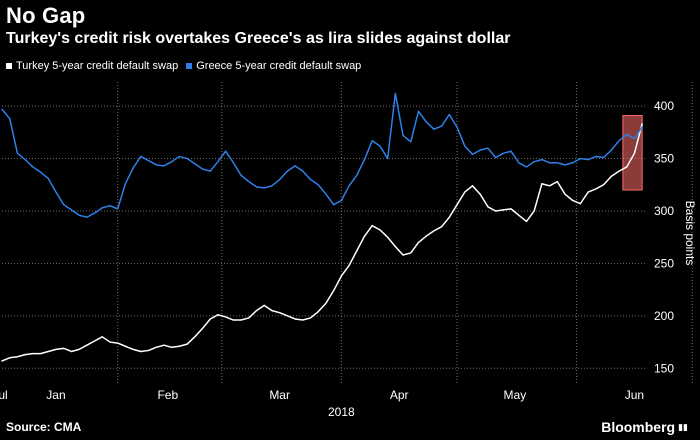  Describe the element at coordinates (4, 395) in the screenshot. I see `x-tick-label: Jul` at that location.